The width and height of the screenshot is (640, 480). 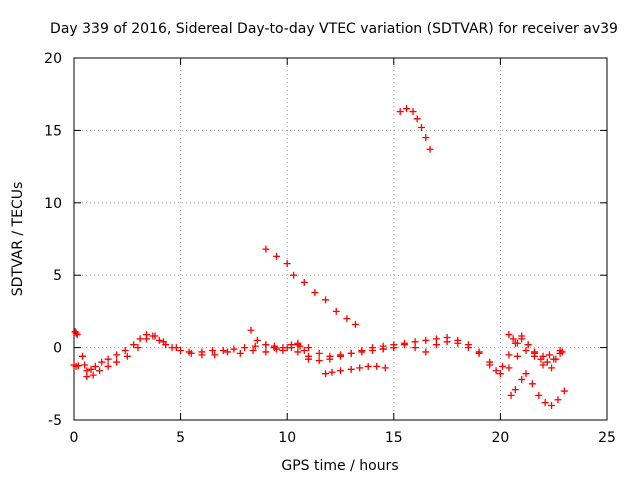 What do you see at coordinates (53, 131) in the screenshot?
I see `y-tick-label: 15` at bounding box center [53, 131].